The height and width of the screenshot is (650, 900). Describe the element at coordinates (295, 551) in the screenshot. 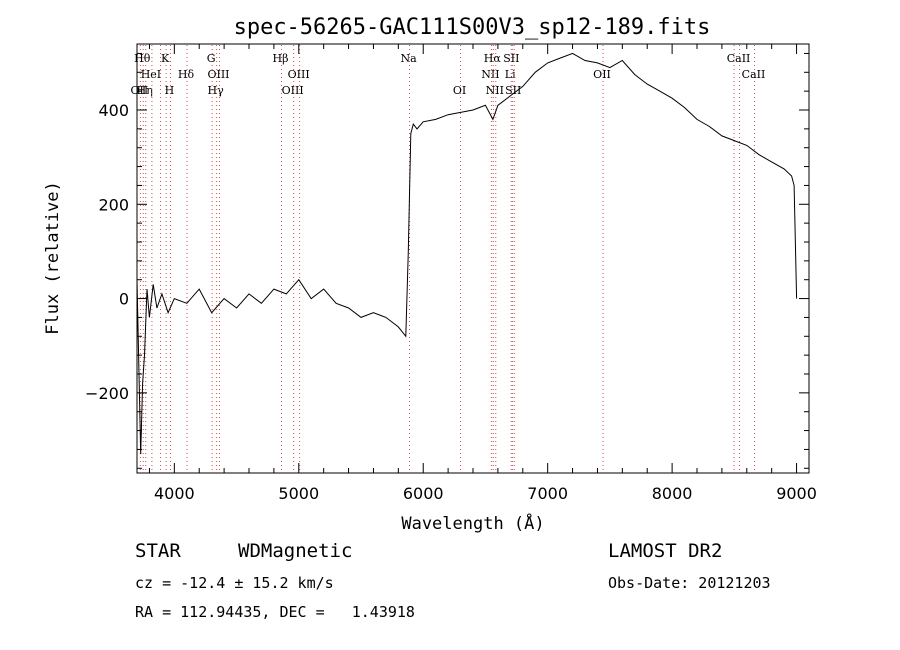

I see `object-subclass: WDMagnetic` at that location.